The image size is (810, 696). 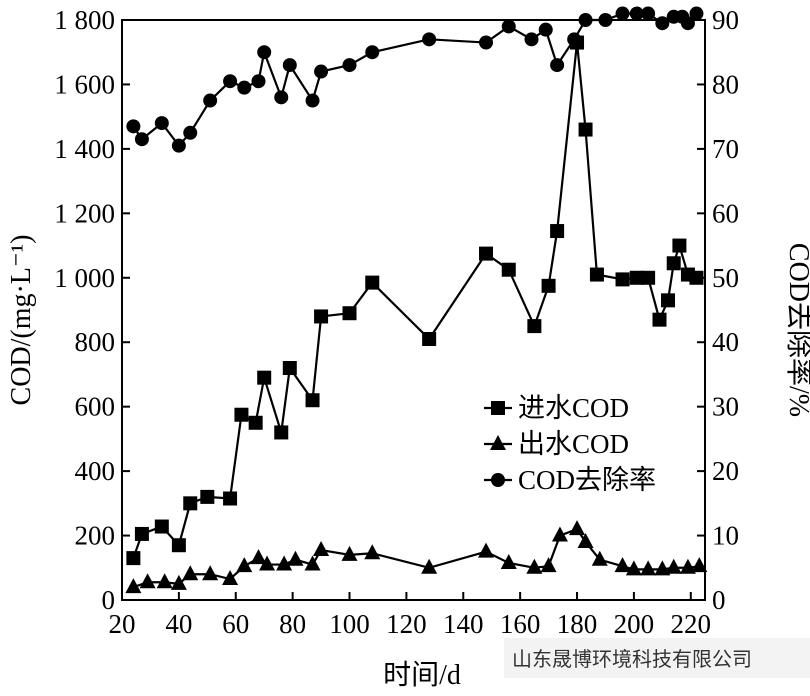 I want to click on legend-marker-circle, so click(x=498, y=480).